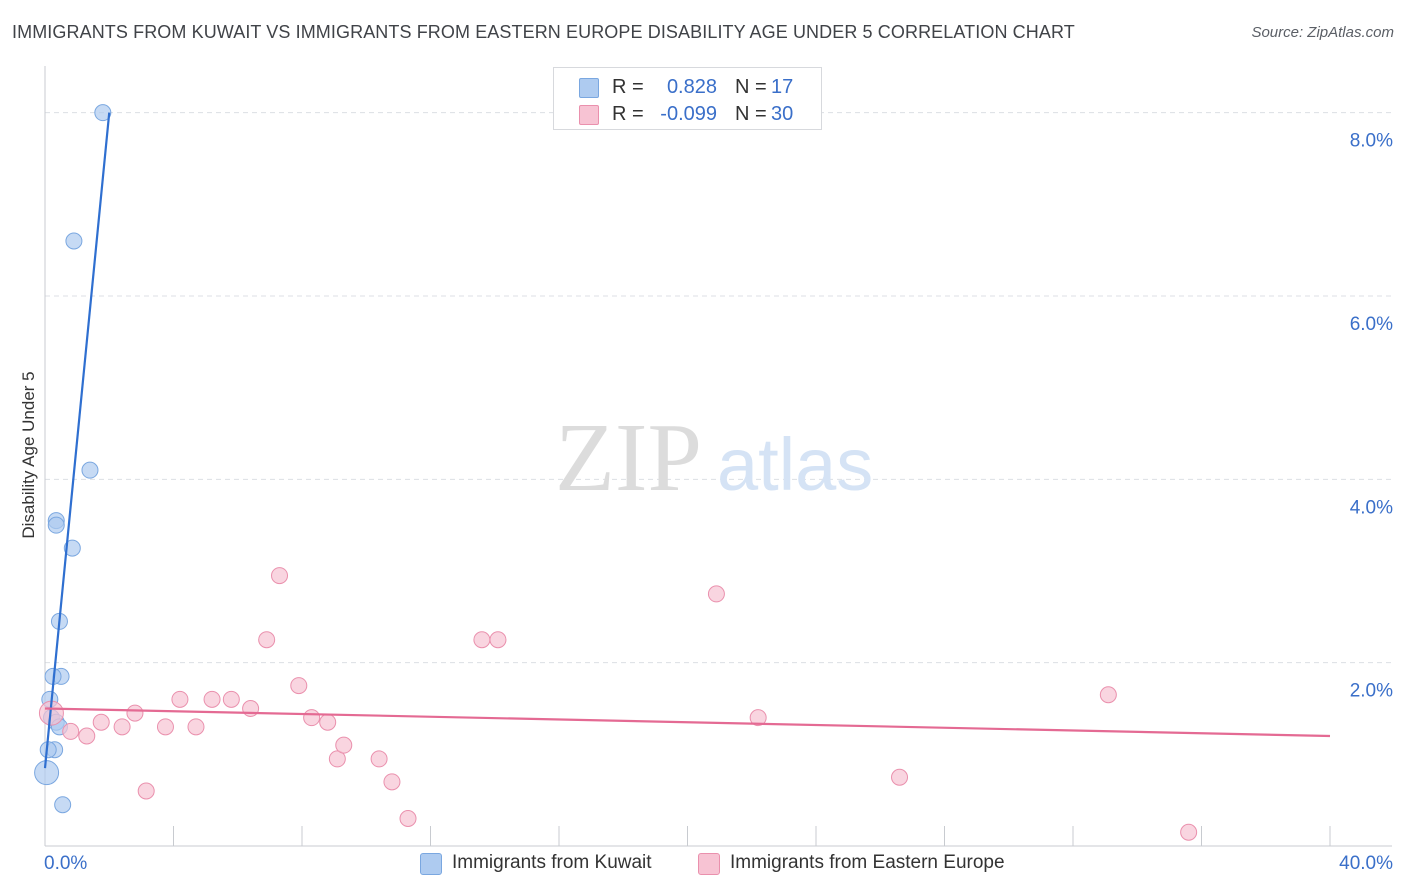  What do you see at coordinates (589, 115) in the screenshot?
I see `eastern-europe-swatch` at bounding box center [589, 115].